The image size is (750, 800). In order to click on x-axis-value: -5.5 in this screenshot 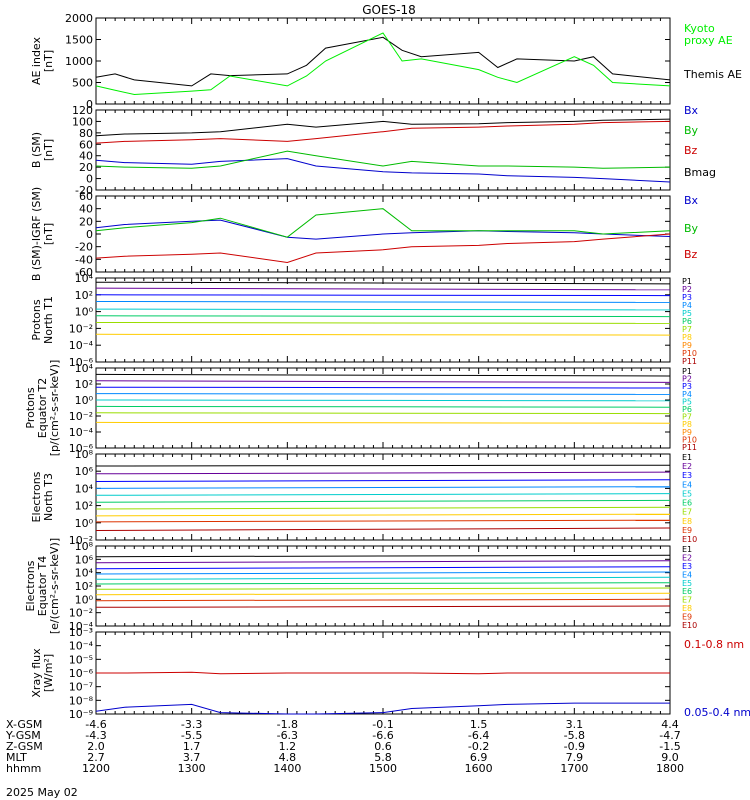, I will do `click(191, 735)`.